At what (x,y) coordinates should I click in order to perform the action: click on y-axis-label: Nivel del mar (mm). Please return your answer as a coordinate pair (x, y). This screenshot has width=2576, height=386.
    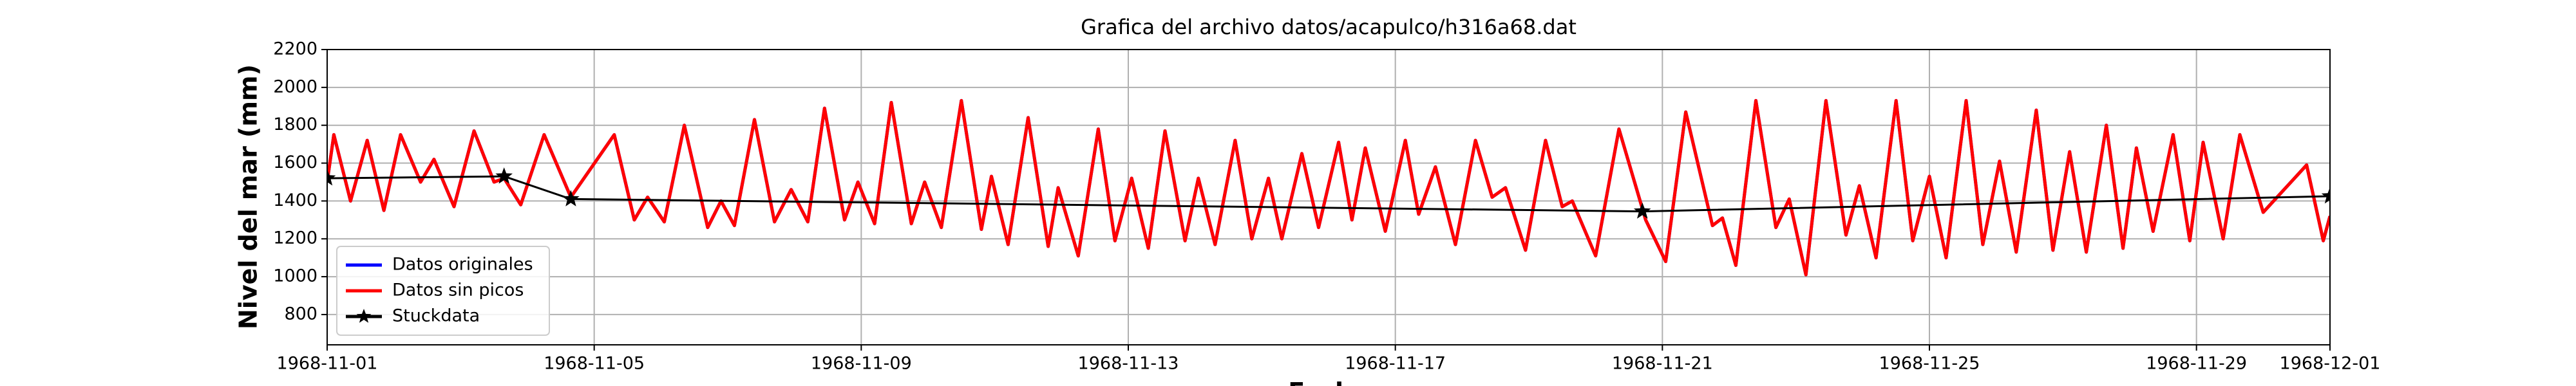
    Looking at the image, I should click on (248, 196).